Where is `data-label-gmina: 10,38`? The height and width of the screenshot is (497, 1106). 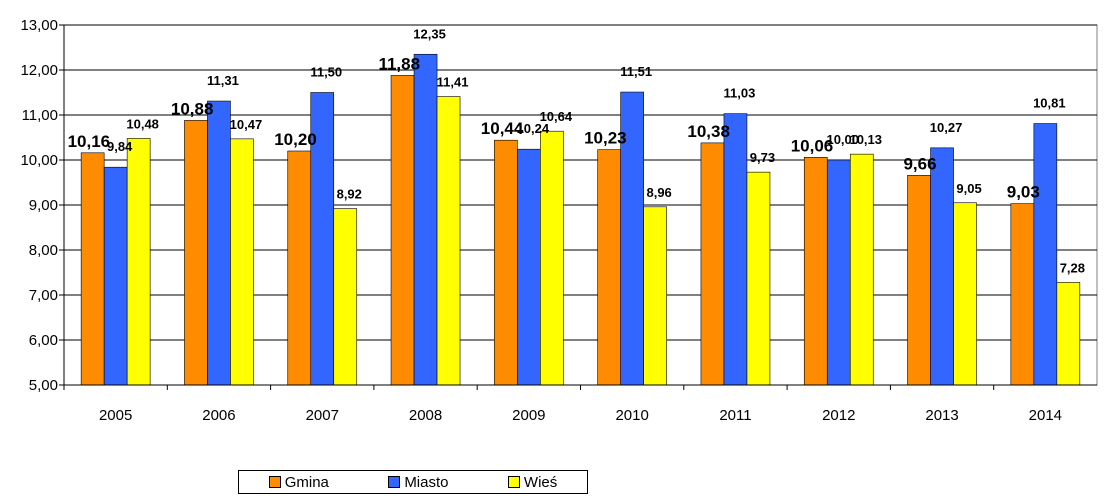 data-label-gmina: 10,38 is located at coordinates (708, 131).